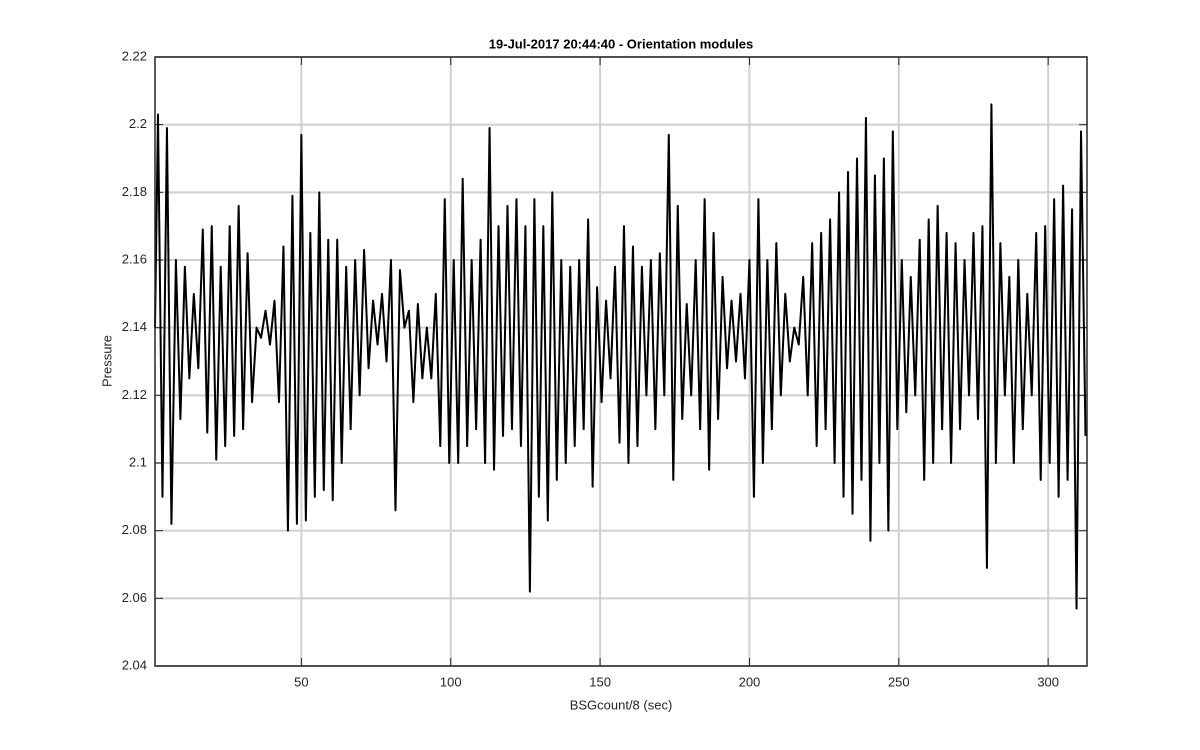 This screenshot has width=1200, height=750. Describe the element at coordinates (301, 681) in the screenshot. I see `x-tick-label: 50` at that location.